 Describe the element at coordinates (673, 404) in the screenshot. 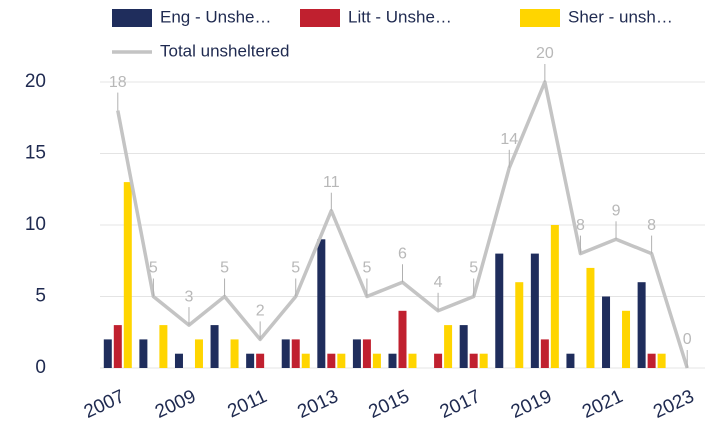

I see `x-tick-label: 2023` at that location.